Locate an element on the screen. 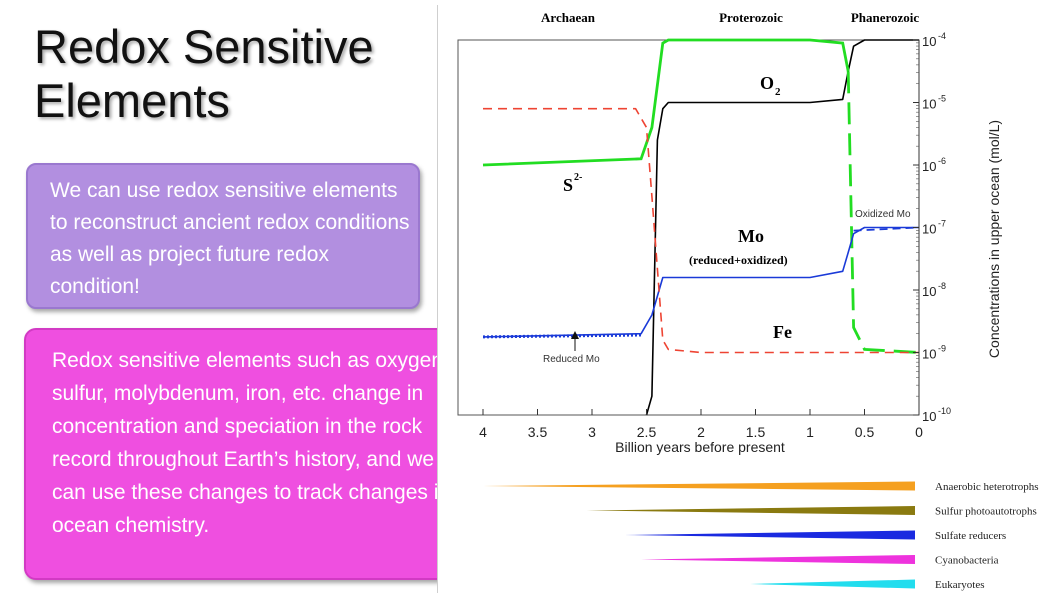  y-axis: 10-410-510-610-710-810-910-10 is located at coordinates (932, 227).